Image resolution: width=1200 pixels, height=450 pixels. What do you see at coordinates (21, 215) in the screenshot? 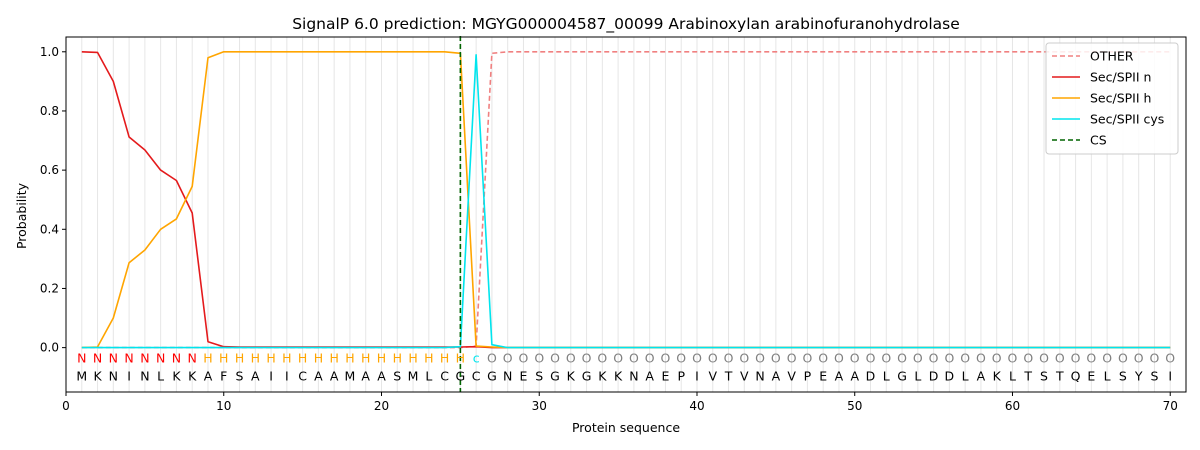
I see `y-axis-title: Probability` at bounding box center [21, 215].